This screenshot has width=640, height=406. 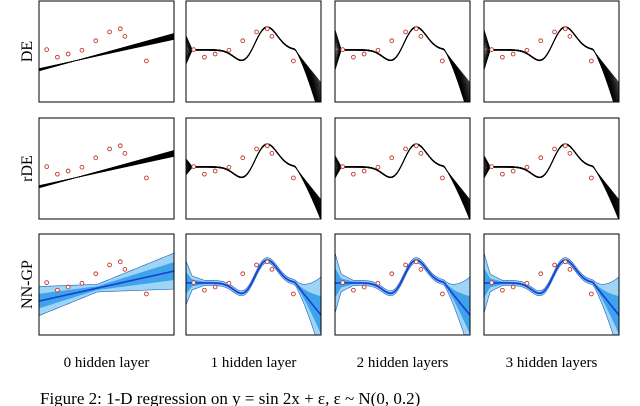 I want to click on row-label: rDE, so click(x=27, y=168).